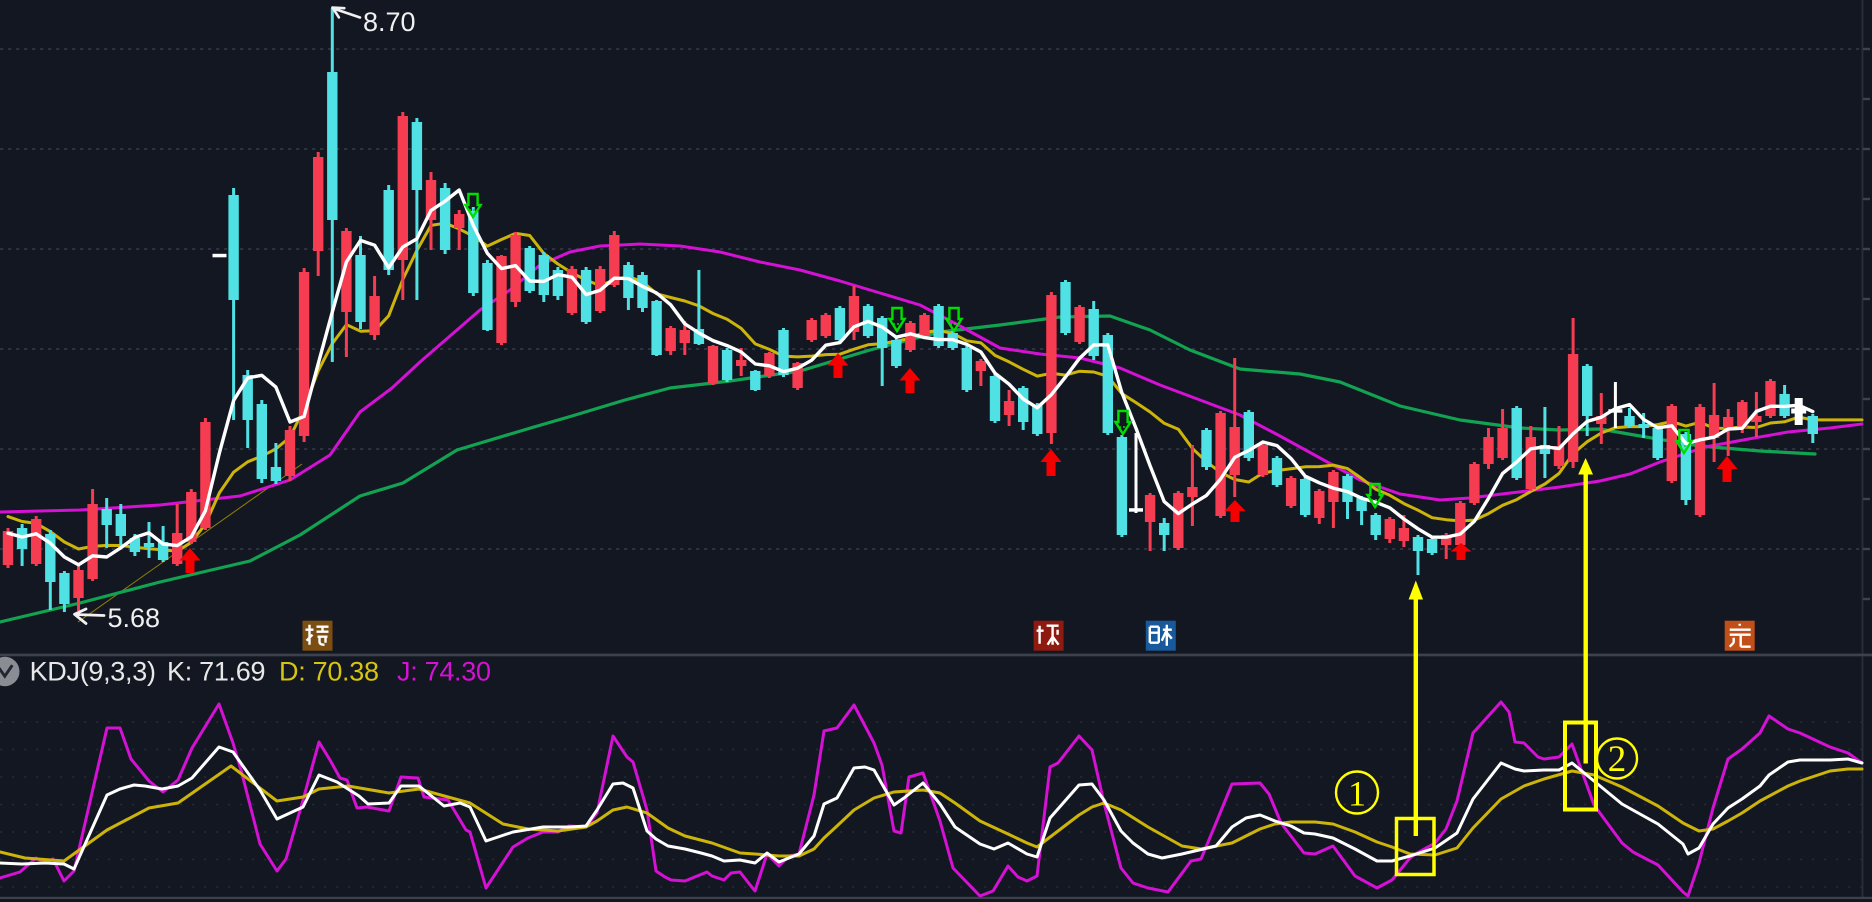 This screenshot has width=1872, height=902. Describe the element at coordinates (329, 672) in the screenshot. I see `svg-text: D: 70.38` at that location.